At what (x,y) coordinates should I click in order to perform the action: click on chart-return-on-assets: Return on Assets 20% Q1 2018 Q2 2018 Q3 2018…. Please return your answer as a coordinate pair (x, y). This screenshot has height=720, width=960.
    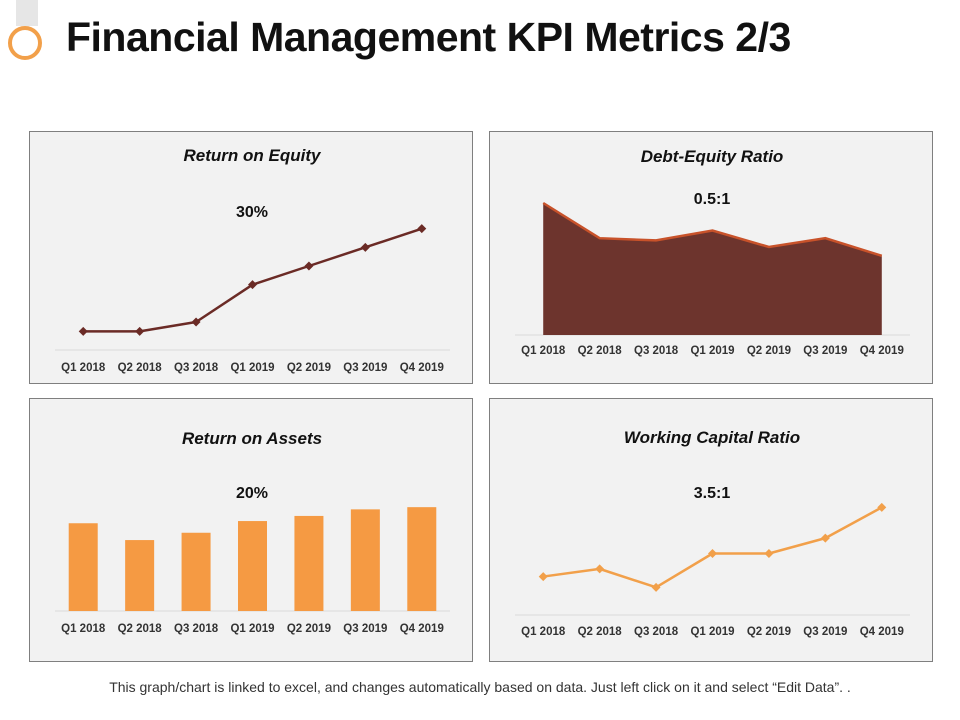
    Looking at the image, I should click on (252, 532).